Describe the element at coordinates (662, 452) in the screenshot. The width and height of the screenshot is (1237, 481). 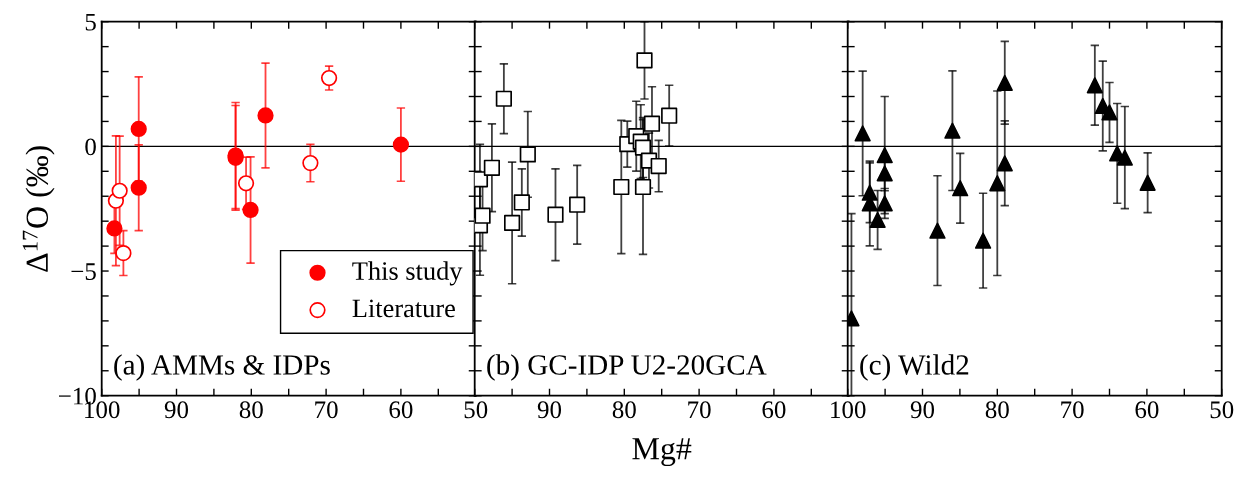
I see `x-axis-title: Mg#` at that location.